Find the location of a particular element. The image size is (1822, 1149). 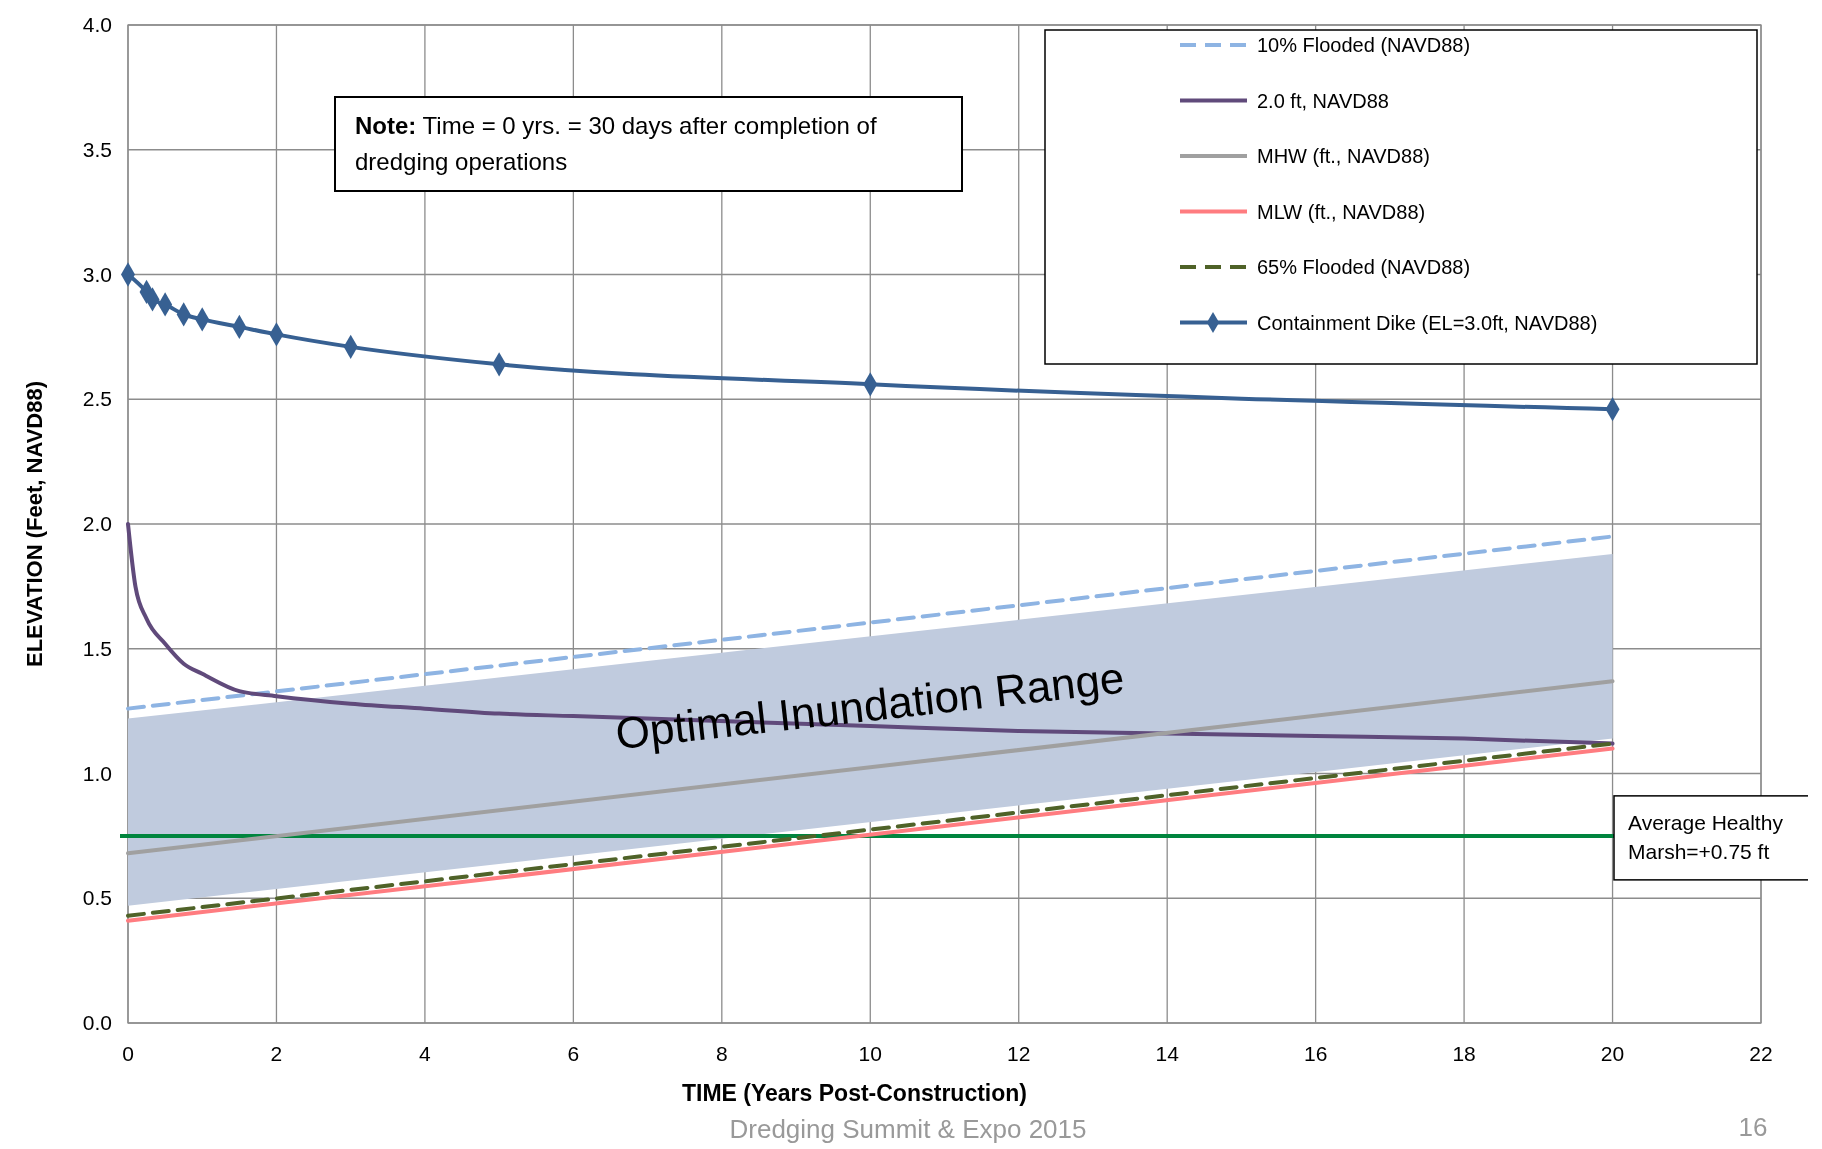

x-tick-label: 8 is located at coordinates (721, 1053).